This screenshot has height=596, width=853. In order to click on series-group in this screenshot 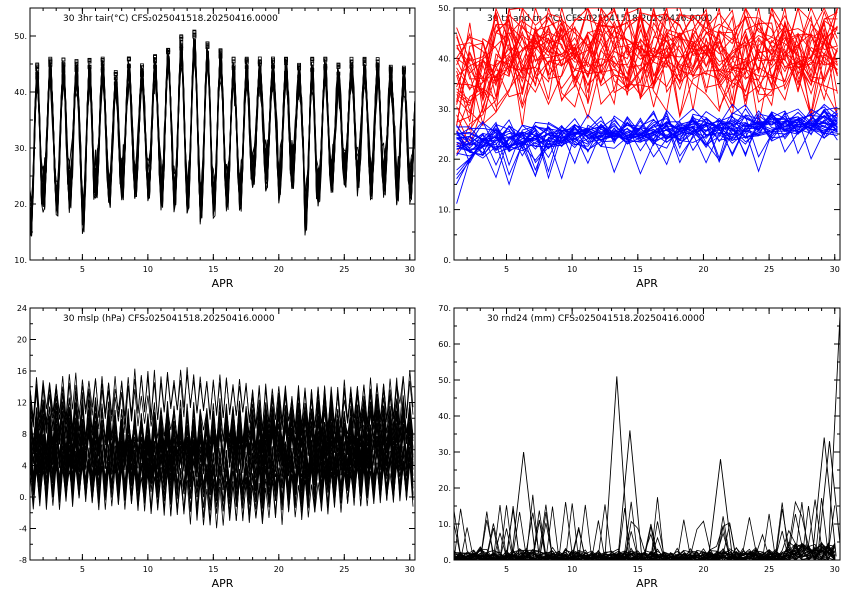, I will do `click(222, 448)`.